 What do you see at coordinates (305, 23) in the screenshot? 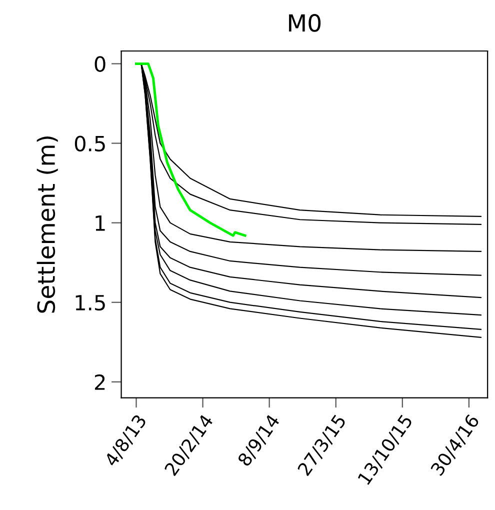
I see `chart-title: M0` at bounding box center [305, 23].